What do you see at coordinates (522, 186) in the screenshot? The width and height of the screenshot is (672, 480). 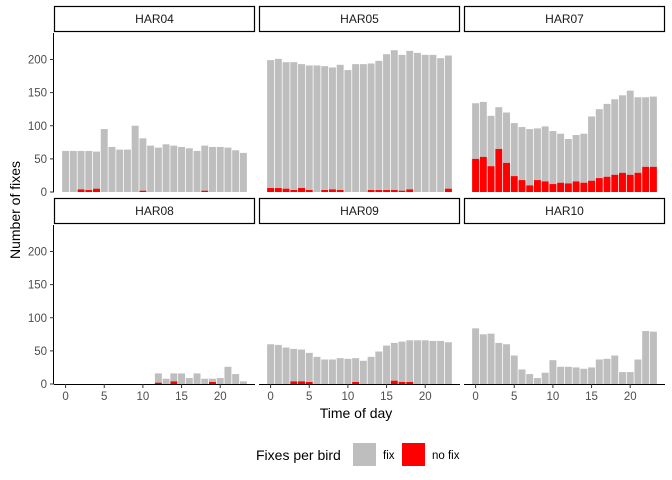 I see `bar-no-fix-har07-h6` at bounding box center [522, 186].